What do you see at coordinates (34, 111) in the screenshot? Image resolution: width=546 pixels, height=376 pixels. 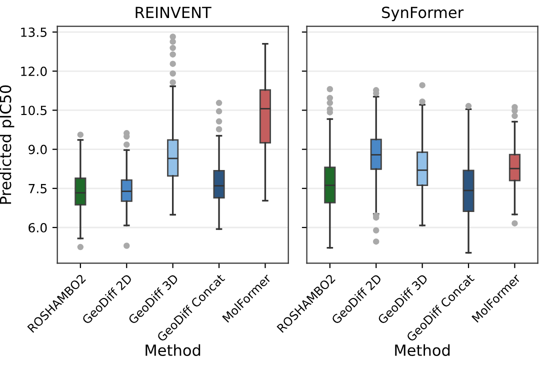 I see `y-tick-label: 10.5` at bounding box center [34, 111].